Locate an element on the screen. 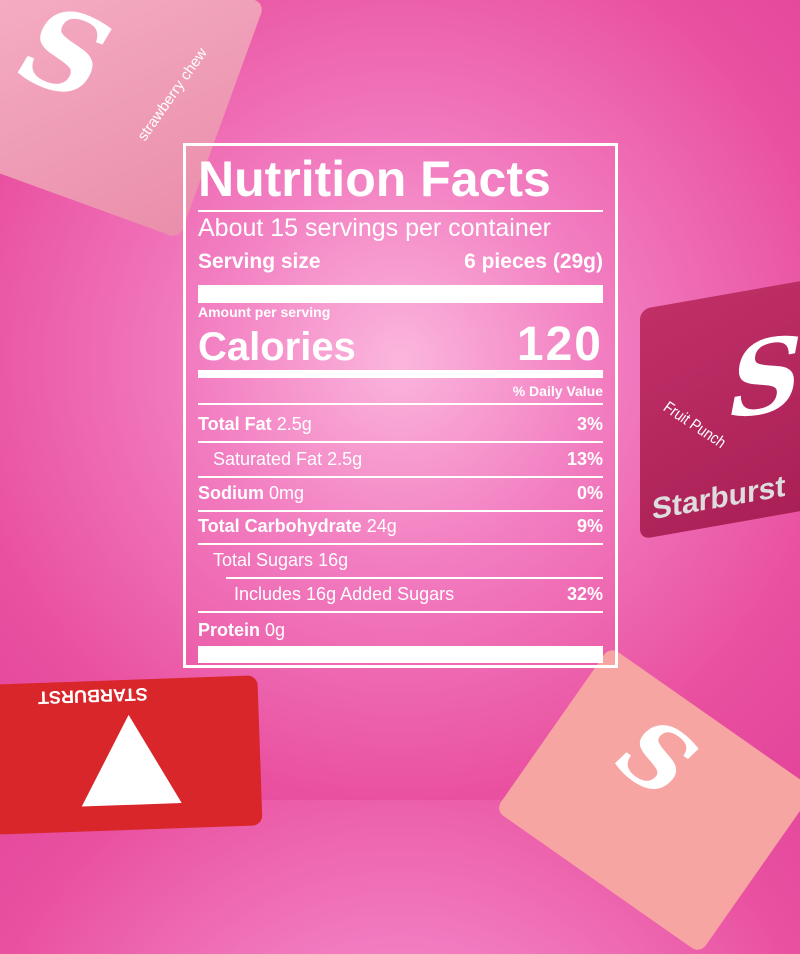  peach-candy: S is located at coordinates (647, 800).